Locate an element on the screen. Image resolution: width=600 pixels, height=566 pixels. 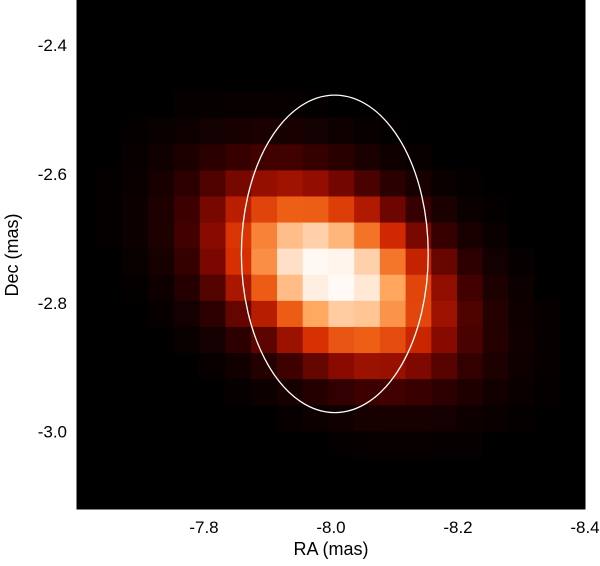
x-tick-label: -8.2 is located at coordinates (457, 527).